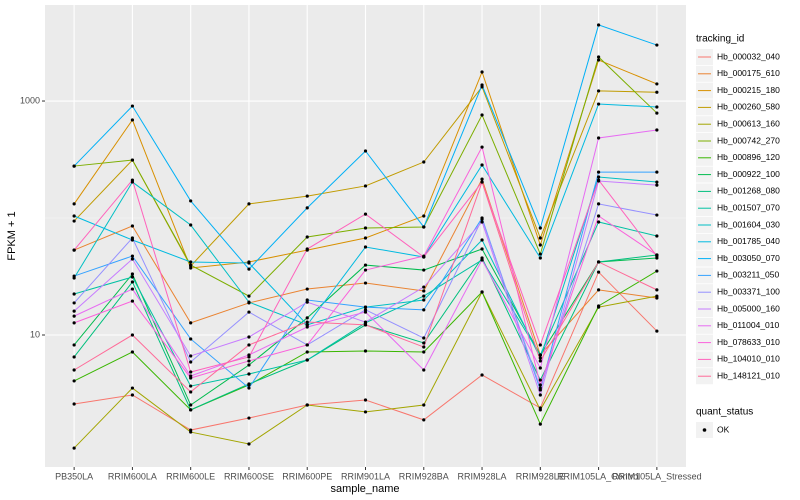  I want to click on legend-label: Hb_000742_270, so click(748, 140).